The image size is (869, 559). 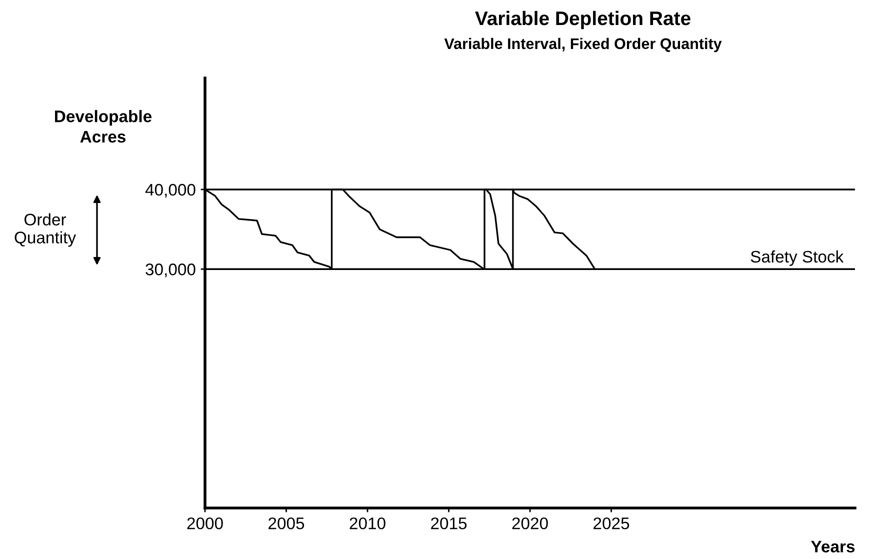 What do you see at coordinates (205, 523) in the screenshot?
I see `x-tick-label: 2000` at bounding box center [205, 523].